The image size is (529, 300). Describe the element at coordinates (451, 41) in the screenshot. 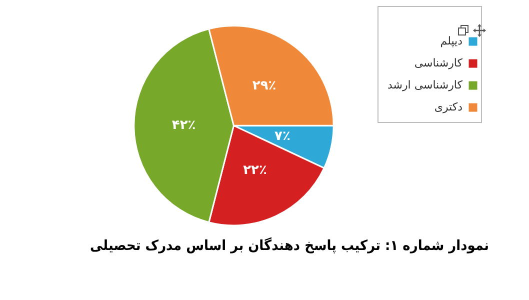

I see `legend-label: دیپلم` at that location.